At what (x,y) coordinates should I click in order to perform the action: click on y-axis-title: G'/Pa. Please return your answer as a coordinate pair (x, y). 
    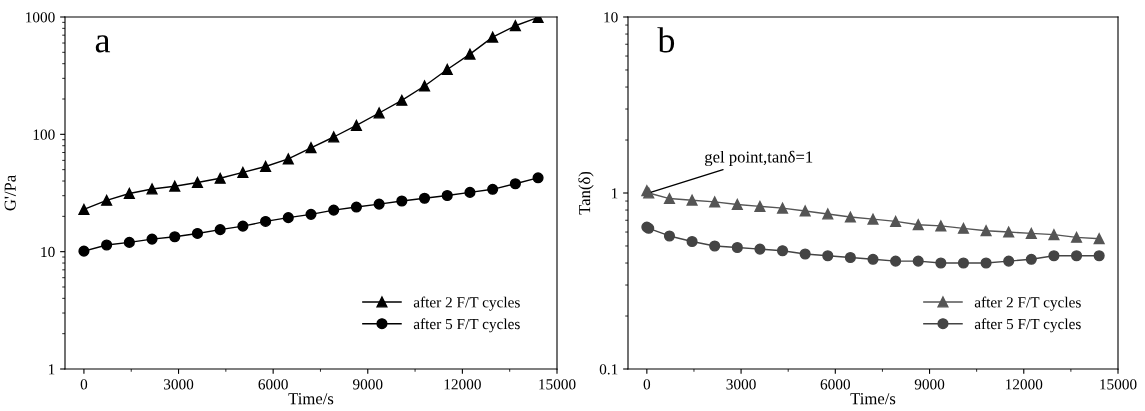
    Looking at the image, I should click on (10, 193).